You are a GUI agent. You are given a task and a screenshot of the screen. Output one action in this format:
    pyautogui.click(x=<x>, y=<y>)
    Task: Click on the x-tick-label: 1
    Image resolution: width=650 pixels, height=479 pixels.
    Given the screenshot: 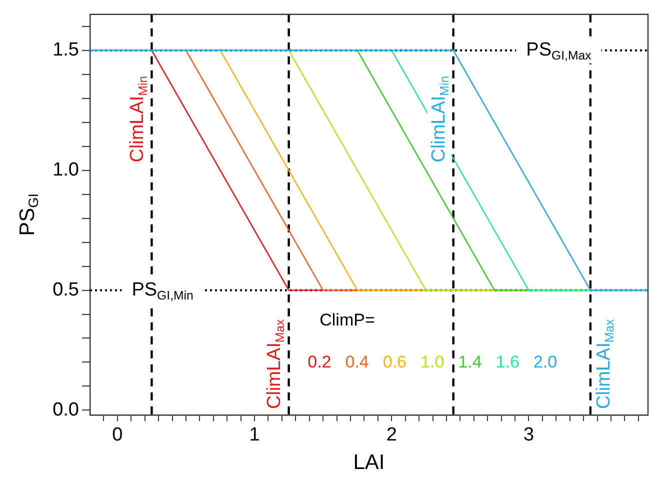 What is the action you would take?
    pyautogui.click(x=254, y=435)
    